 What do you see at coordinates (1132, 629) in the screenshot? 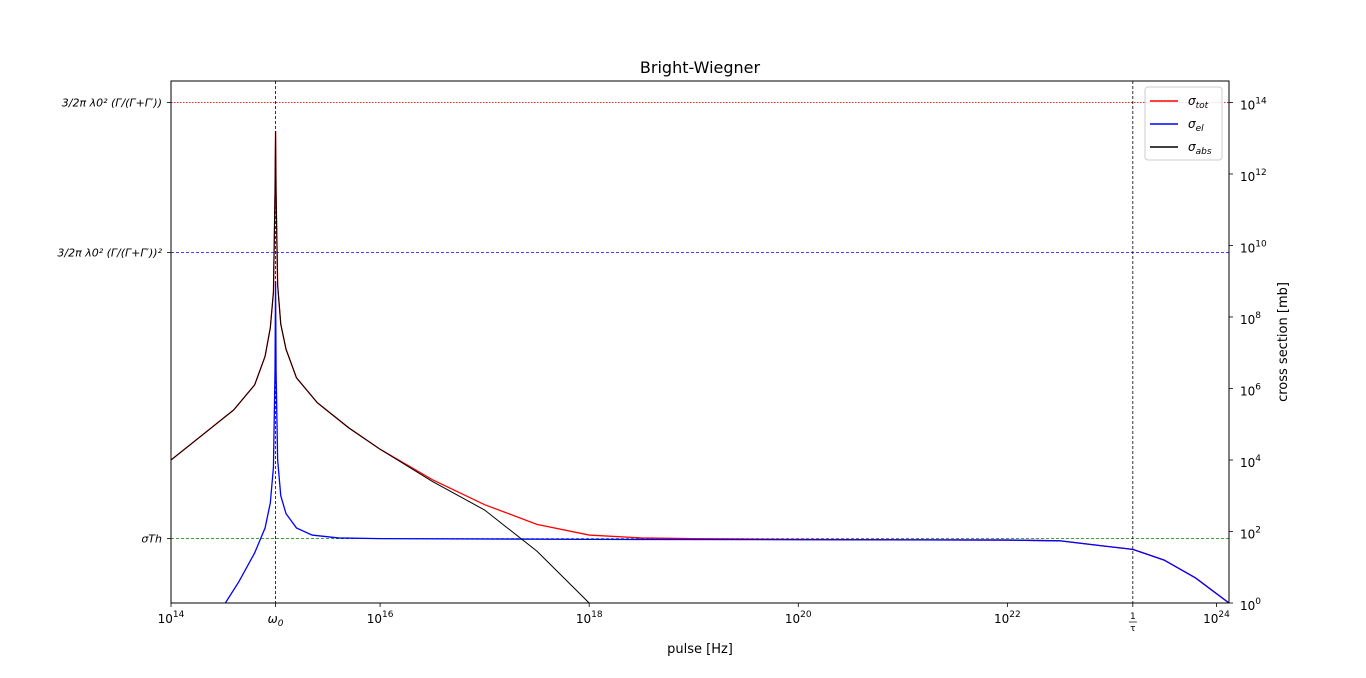
I see `x-tick-label-den: τ` at bounding box center [1132, 629].